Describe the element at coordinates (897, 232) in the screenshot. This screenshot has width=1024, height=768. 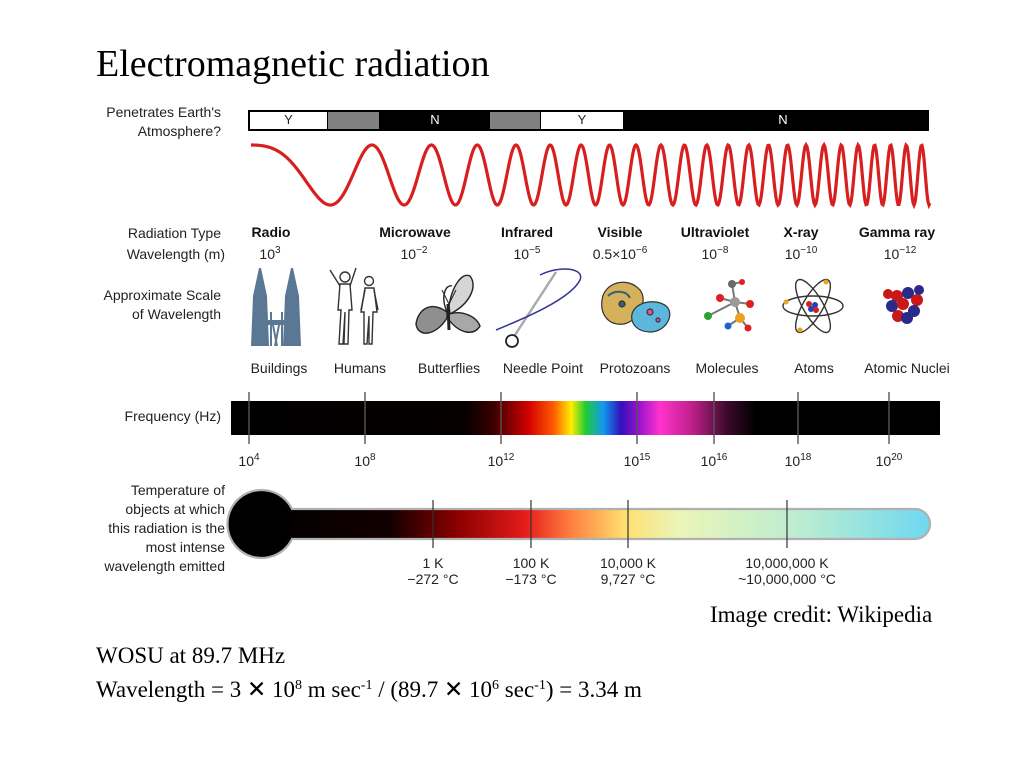
I see `type-gamma: Gamma ray` at that location.